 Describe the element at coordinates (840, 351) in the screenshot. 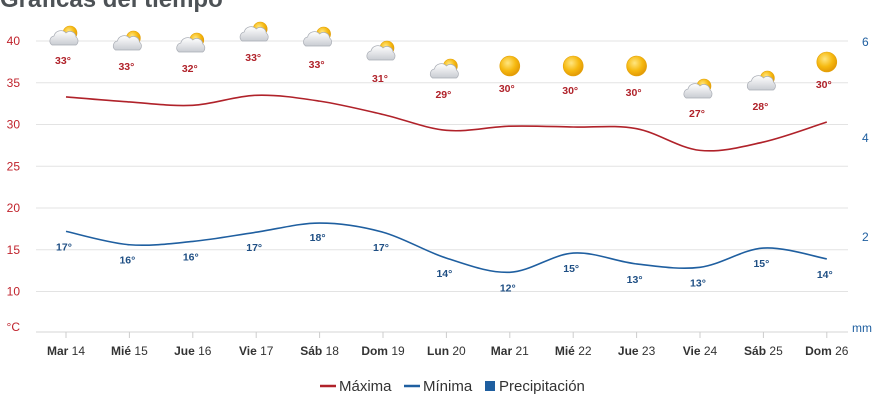

I see `x-tick-date: 26` at that location.